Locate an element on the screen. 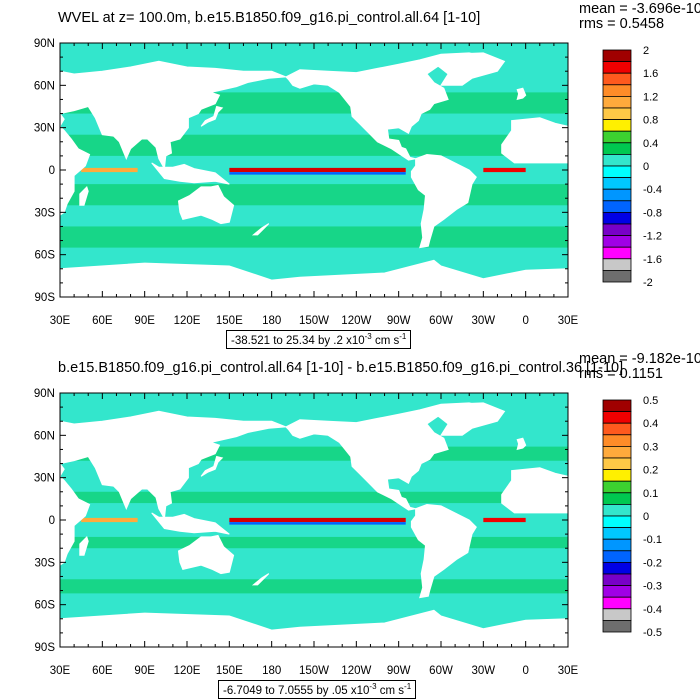 The height and width of the screenshot is (700, 700). equatorial-upwelling is located at coordinates (317, 520).